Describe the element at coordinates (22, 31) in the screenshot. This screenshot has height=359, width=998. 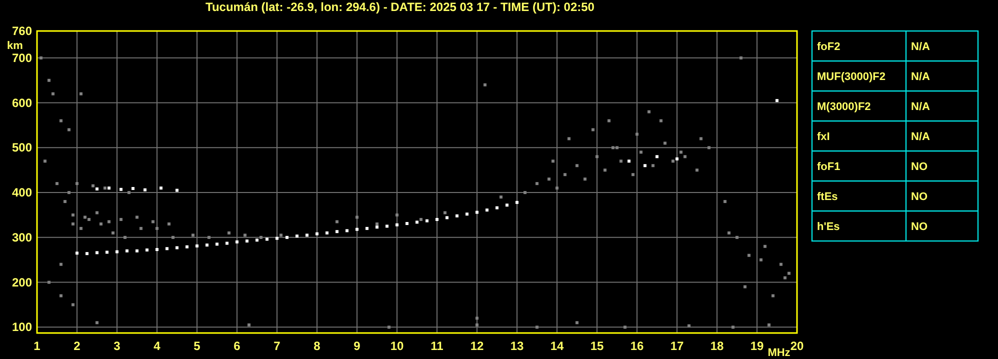
I see `y-tick-label: 760` at that location.